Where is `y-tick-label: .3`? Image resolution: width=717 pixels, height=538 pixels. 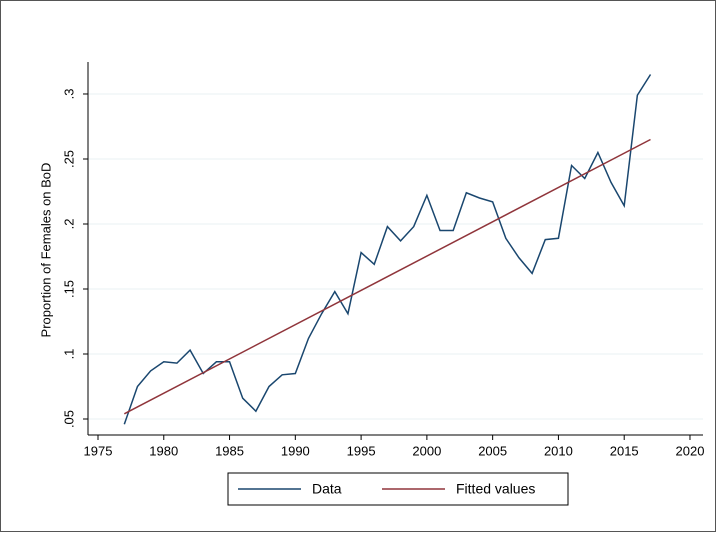
y-tick-label: .3 is located at coordinates (68, 94).